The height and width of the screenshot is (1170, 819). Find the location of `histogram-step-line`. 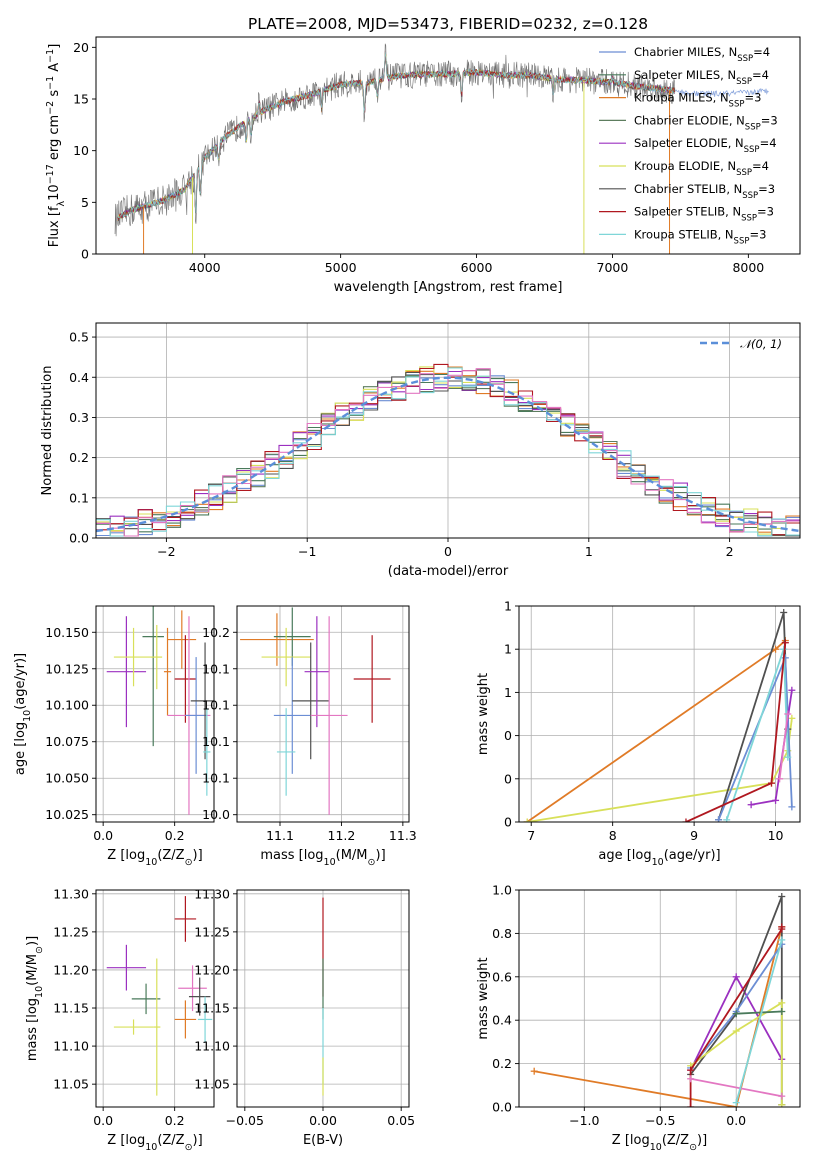

histogram-step-line is located at coordinates (448, 452).